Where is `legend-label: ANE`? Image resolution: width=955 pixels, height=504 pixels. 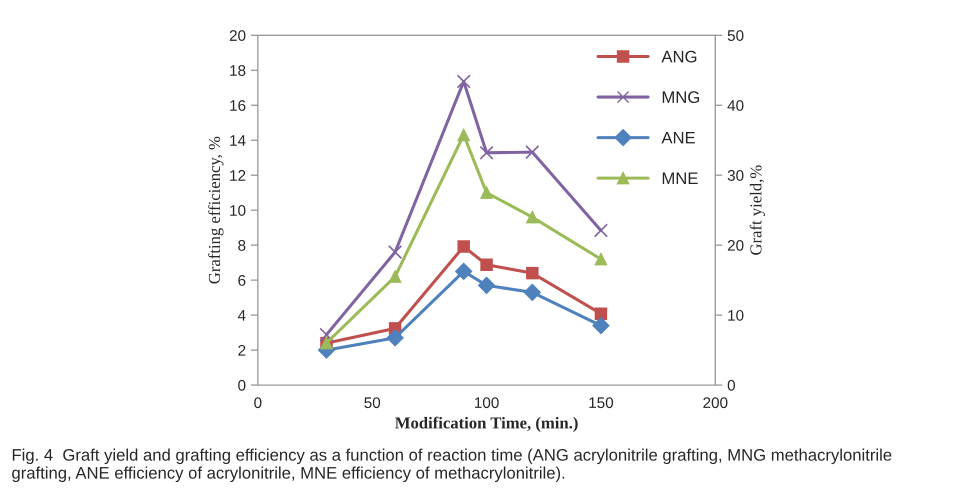 legend-label: ANE is located at coordinates (678, 138).